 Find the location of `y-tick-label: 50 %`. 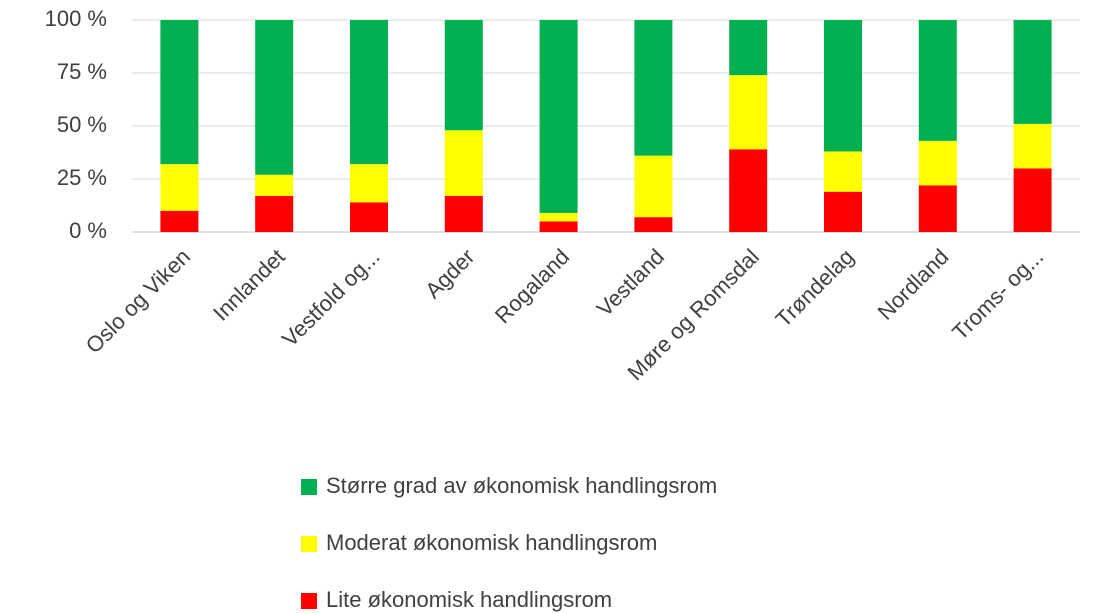

y-tick-label: 50 % is located at coordinates (82, 124).